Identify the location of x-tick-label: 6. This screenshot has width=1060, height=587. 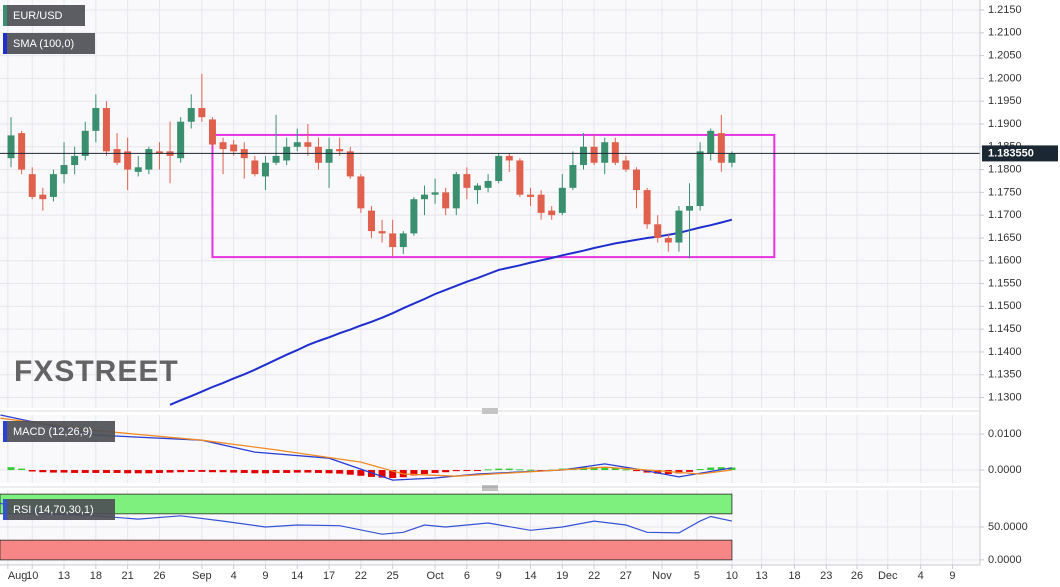
(467, 576).